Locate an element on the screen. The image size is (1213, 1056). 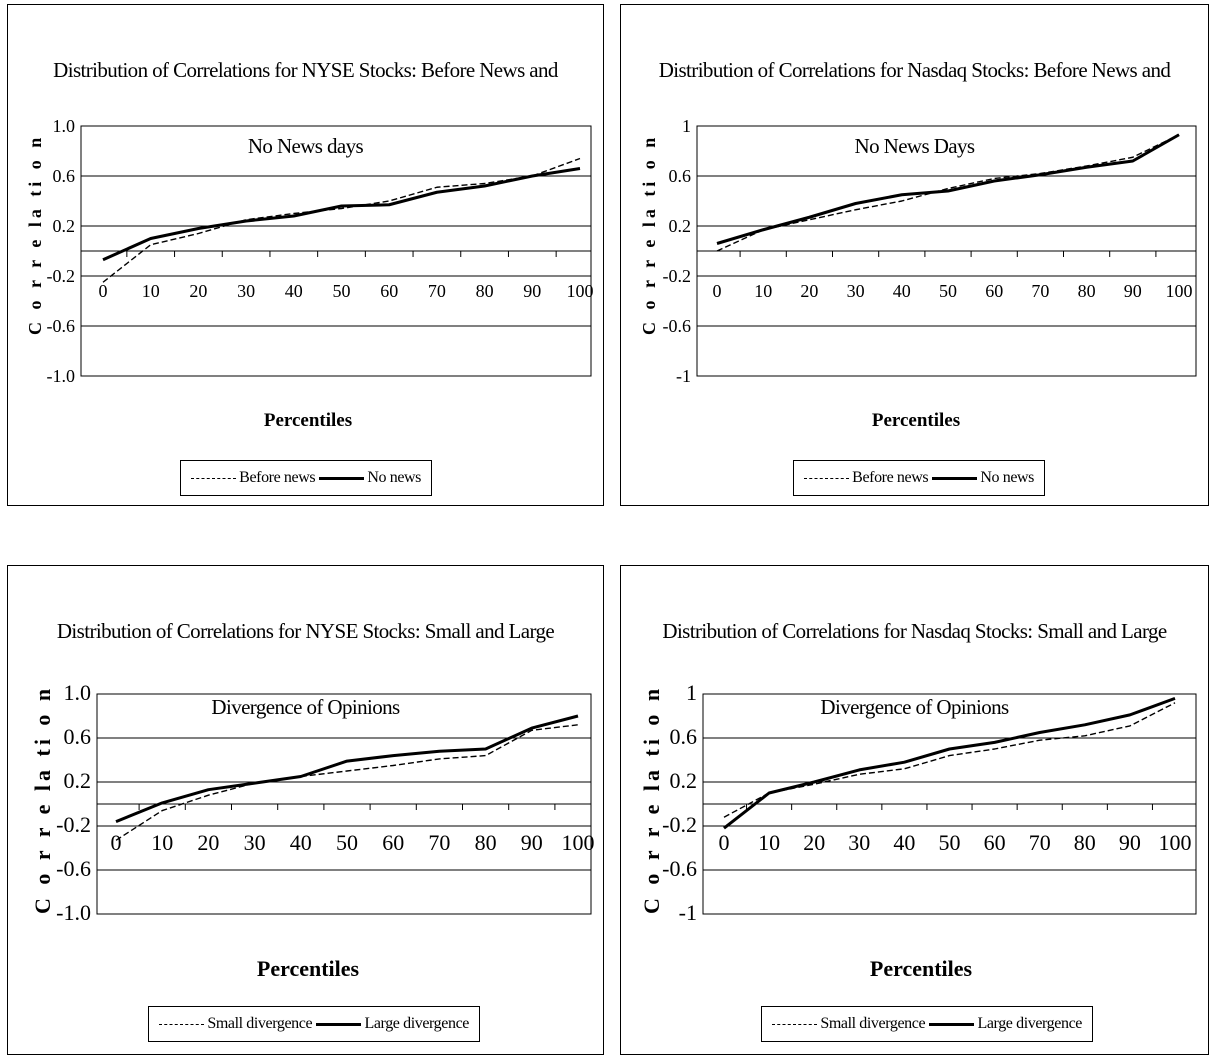
y-tick-label: -0.2 is located at coordinates (677, 276).